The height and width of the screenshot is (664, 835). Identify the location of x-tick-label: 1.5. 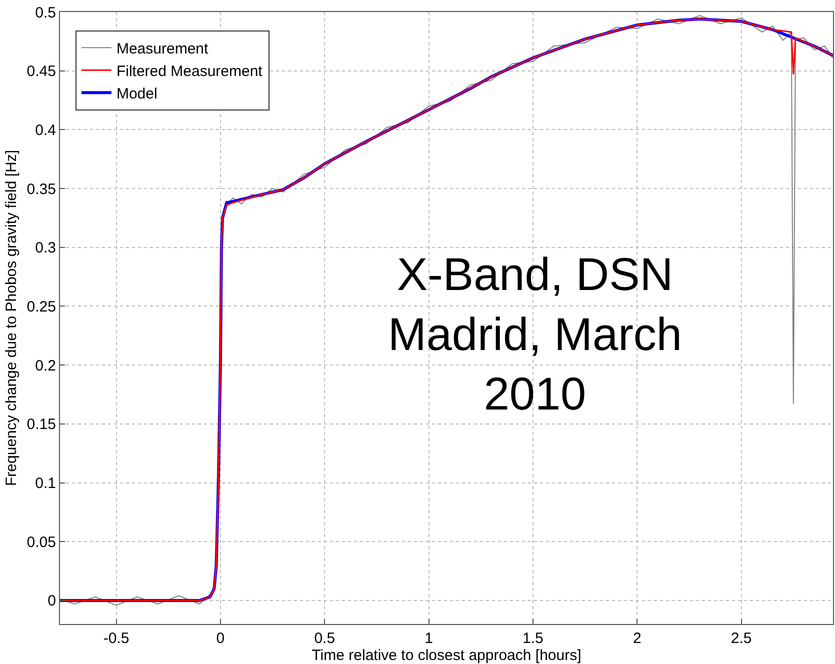
(533, 638).